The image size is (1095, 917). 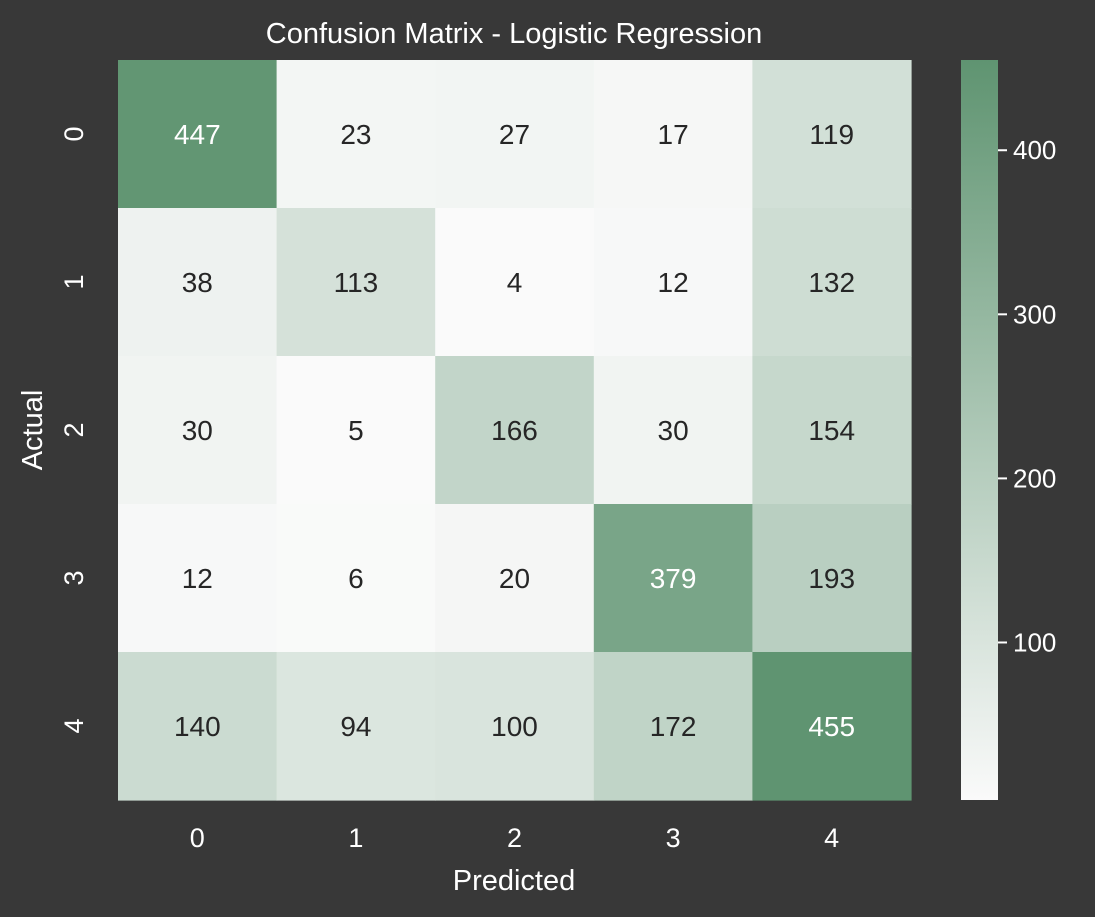 I want to click on cell-value-label: 100, so click(x=514, y=726).